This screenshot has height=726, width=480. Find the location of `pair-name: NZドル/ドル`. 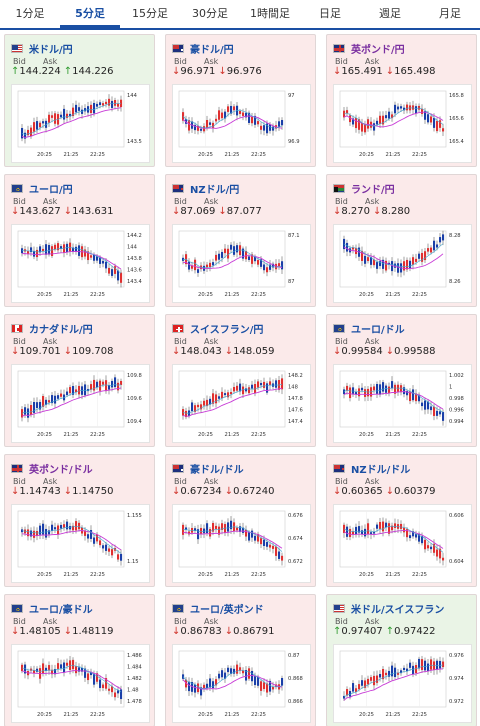

pair-name: NZドル/ドル is located at coordinates (381, 470).